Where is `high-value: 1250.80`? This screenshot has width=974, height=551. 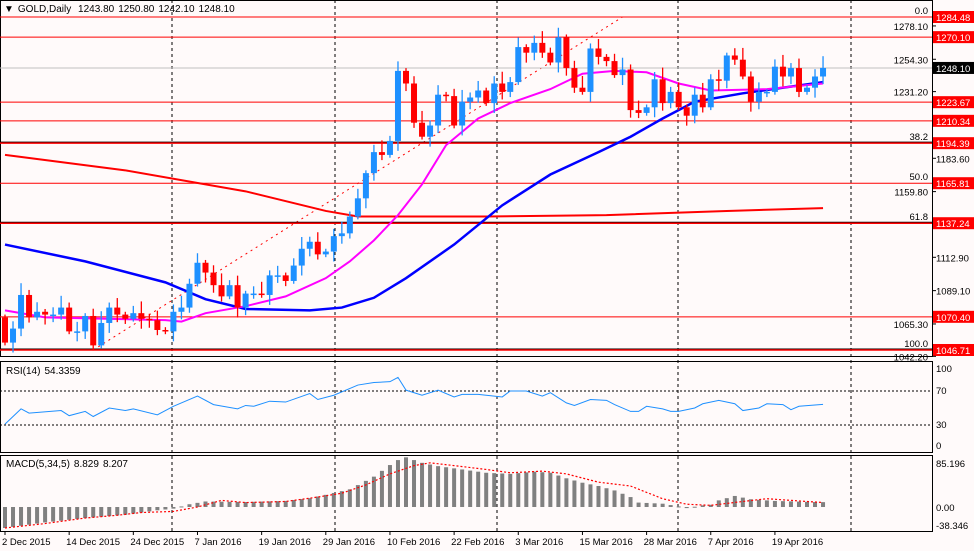 high-value: 1250.80 is located at coordinates (136, 9).